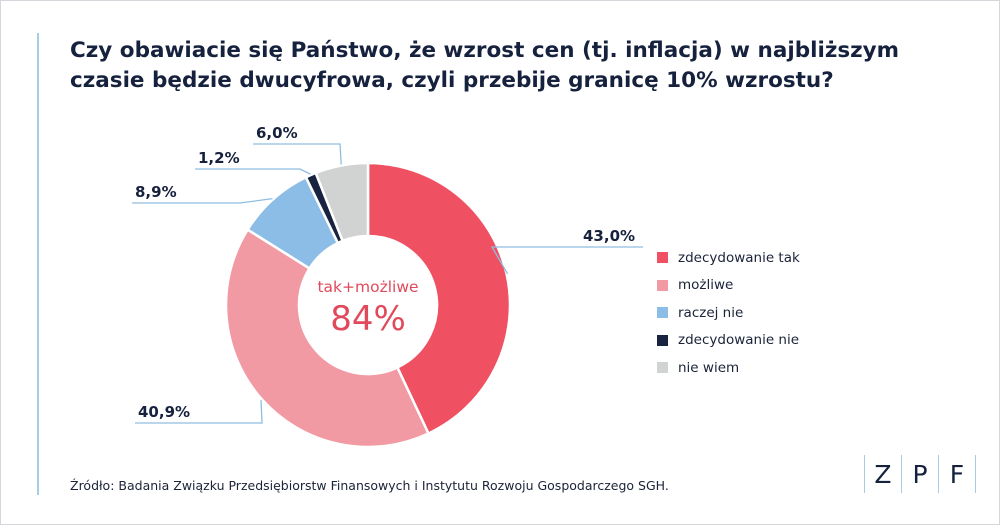  I want to click on legend-label: zdecydowanie tak, so click(739, 257).